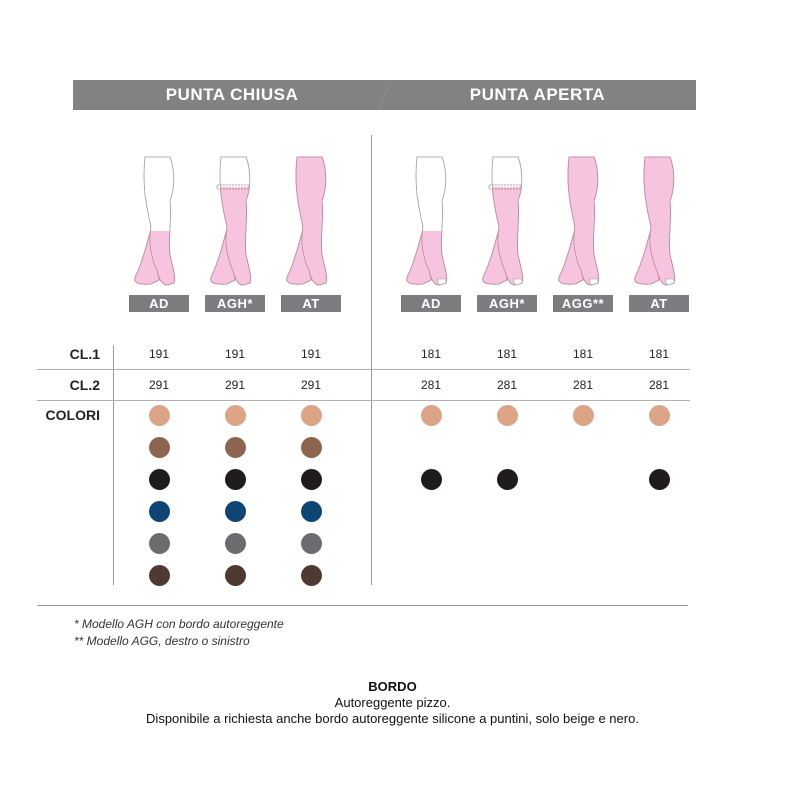 Image resolution: width=800 pixels, height=800 pixels. Describe the element at coordinates (392, 702) in the screenshot. I see `bordo-line1: Autoreggente pizzo.` at that location.